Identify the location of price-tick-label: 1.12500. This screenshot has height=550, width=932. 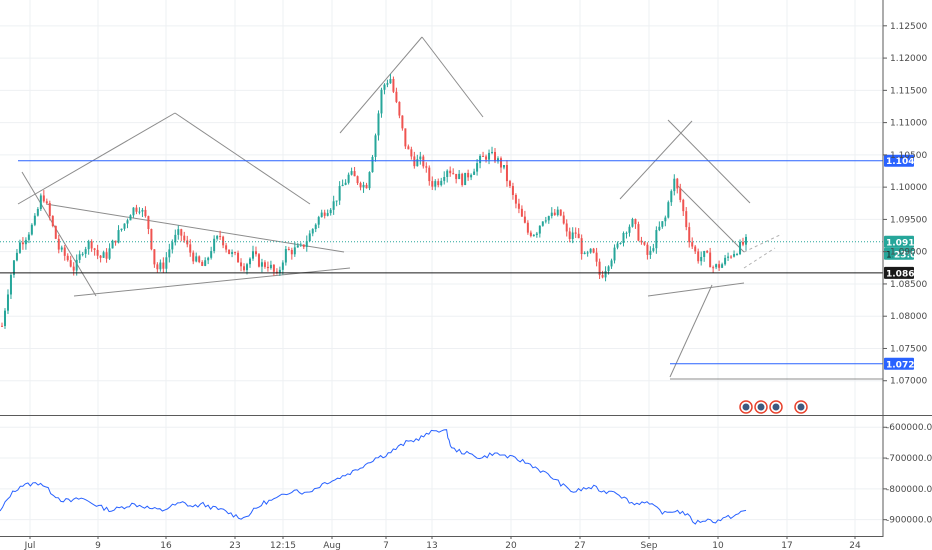
(908, 27).